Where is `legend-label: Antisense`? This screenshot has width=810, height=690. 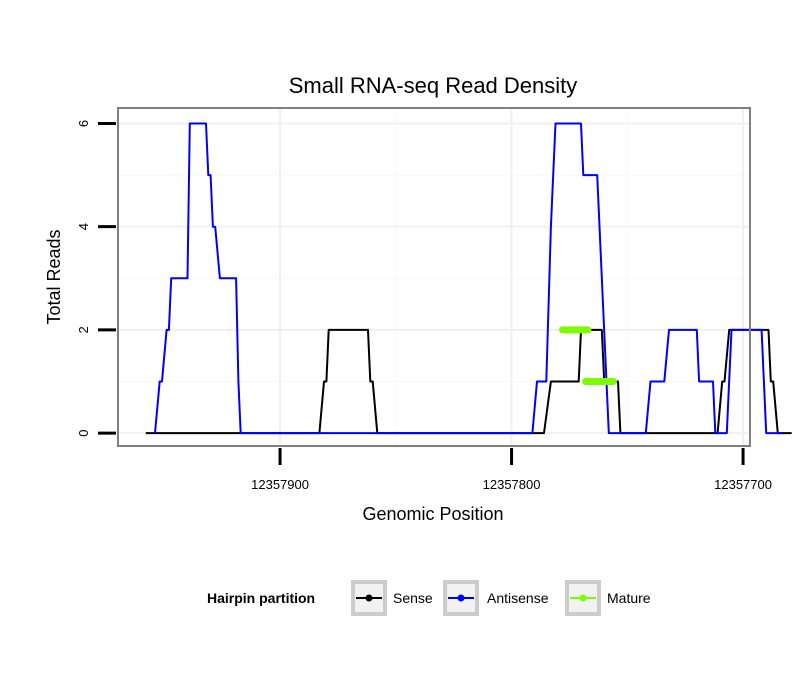 legend-label: Antisense is located at coordinates (518, 598).